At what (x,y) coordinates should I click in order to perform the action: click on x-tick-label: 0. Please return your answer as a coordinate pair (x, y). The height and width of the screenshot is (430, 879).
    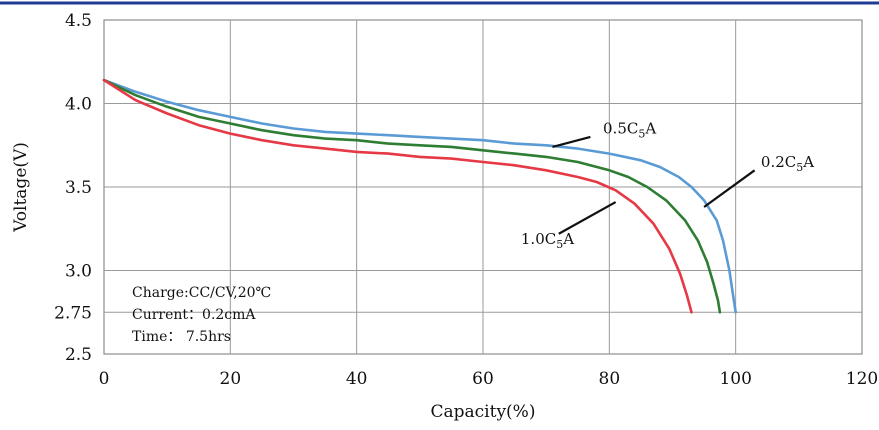
    Looking at the image, I should click on (104, 379).